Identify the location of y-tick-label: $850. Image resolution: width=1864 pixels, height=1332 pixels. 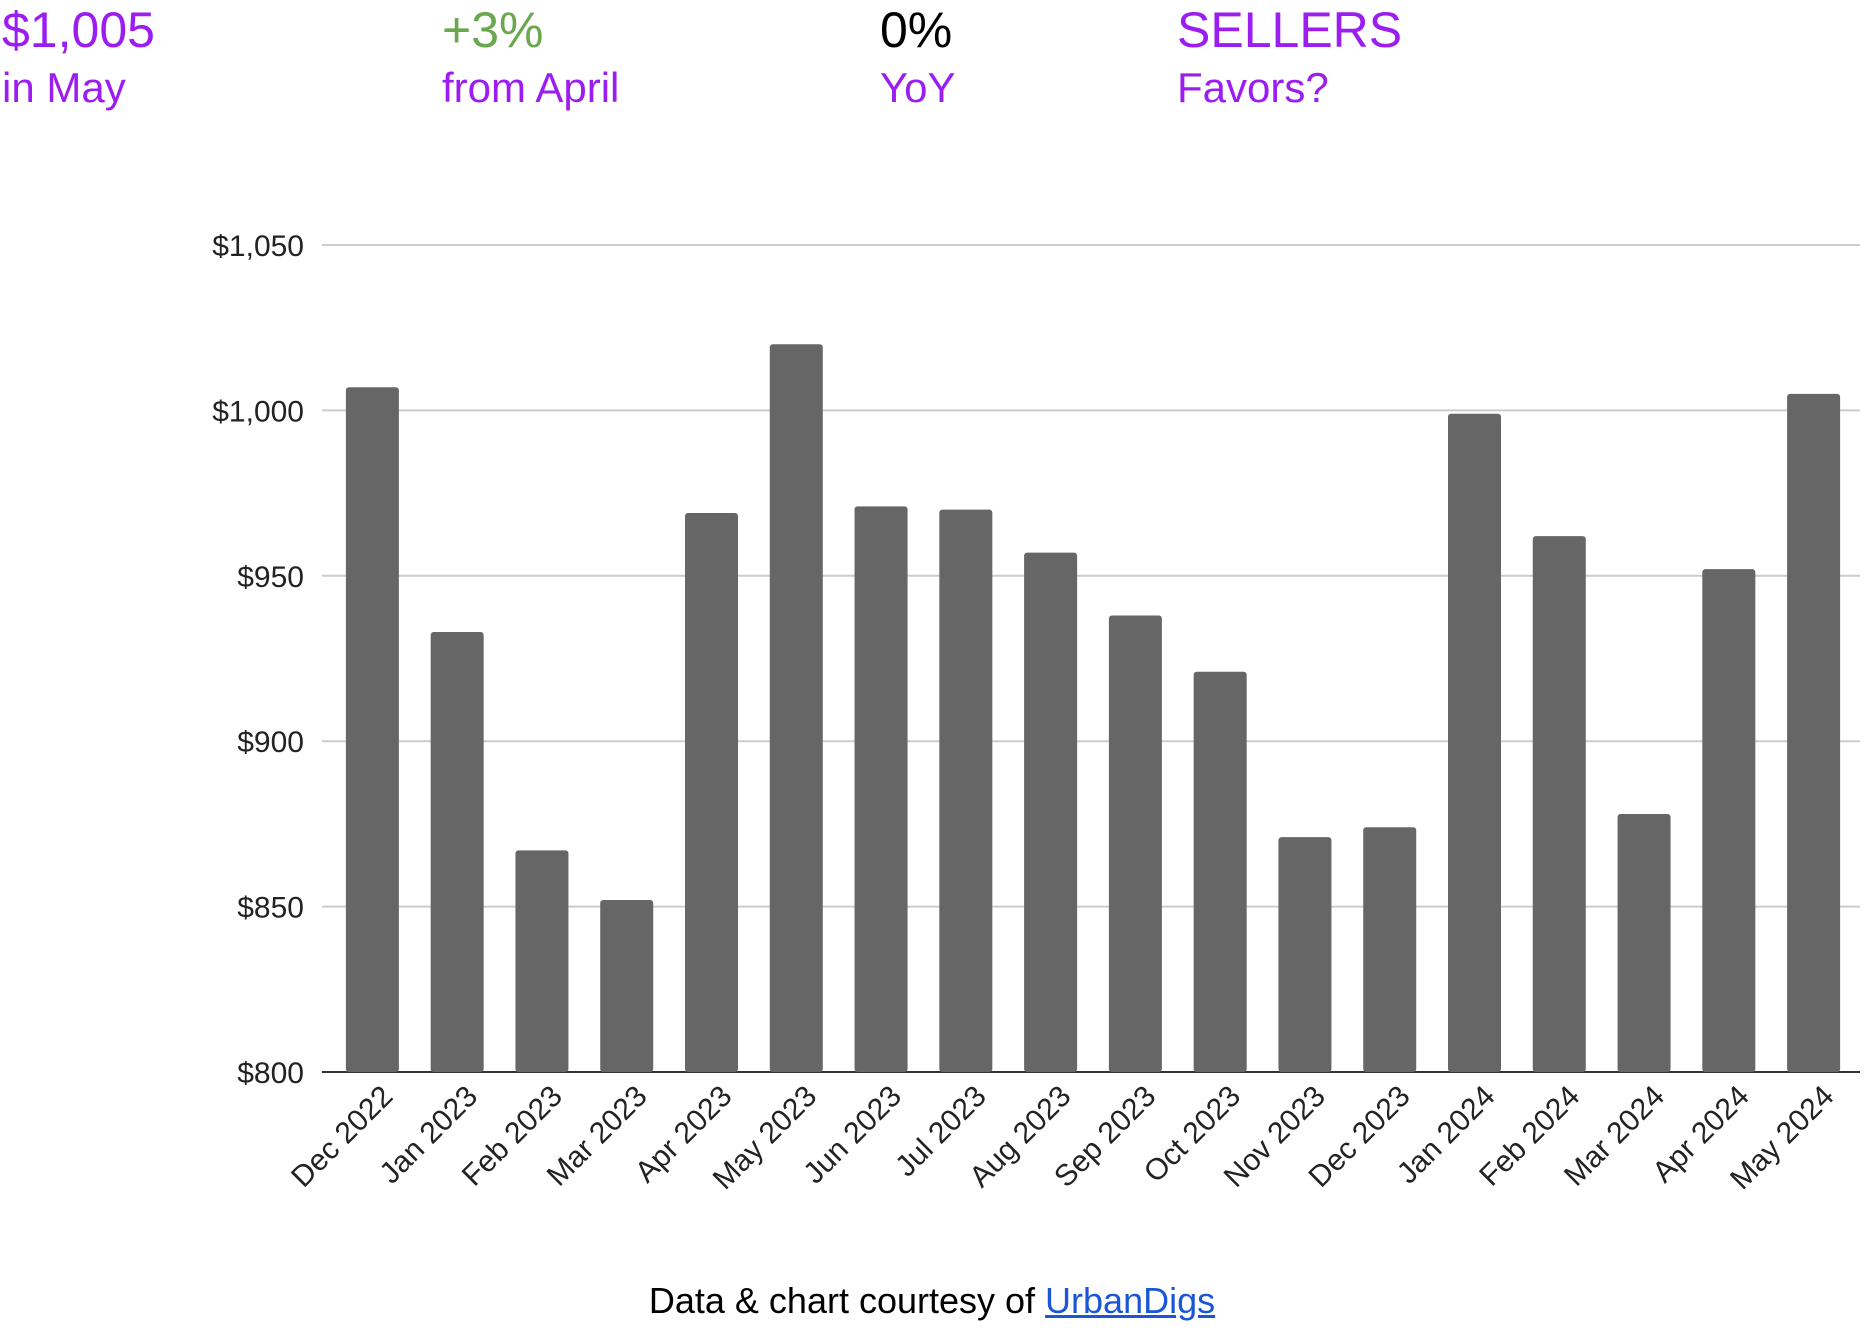
(270, 908).